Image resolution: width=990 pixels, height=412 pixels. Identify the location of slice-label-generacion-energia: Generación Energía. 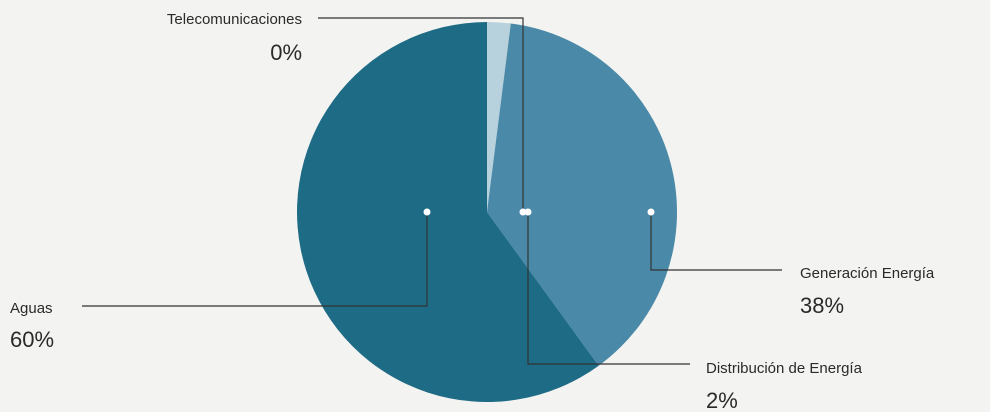
(867, 273).